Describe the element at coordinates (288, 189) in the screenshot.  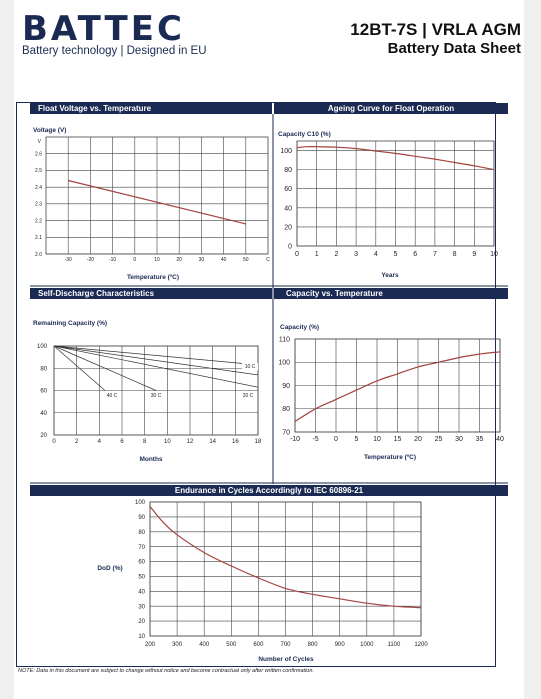
I see `ageing-y-tick-label: 60` at that location.